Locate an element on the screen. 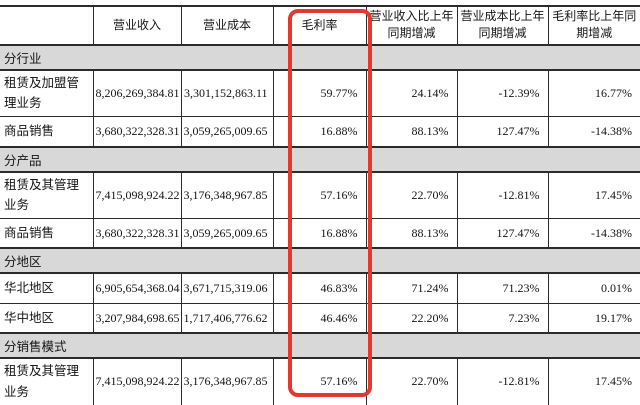  section-label: 分行业 is located at coordinates (320, 57).